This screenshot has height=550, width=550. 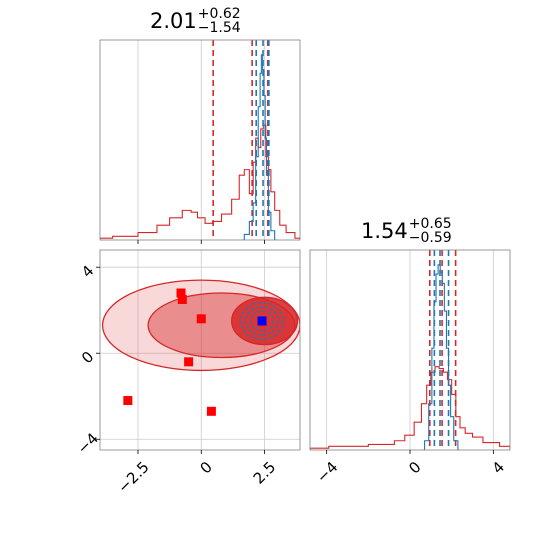 What do you see at coordinates (173, 21) in the screenshot?
I see `param-1-median: 2.01` at bounding box center [173, 21].